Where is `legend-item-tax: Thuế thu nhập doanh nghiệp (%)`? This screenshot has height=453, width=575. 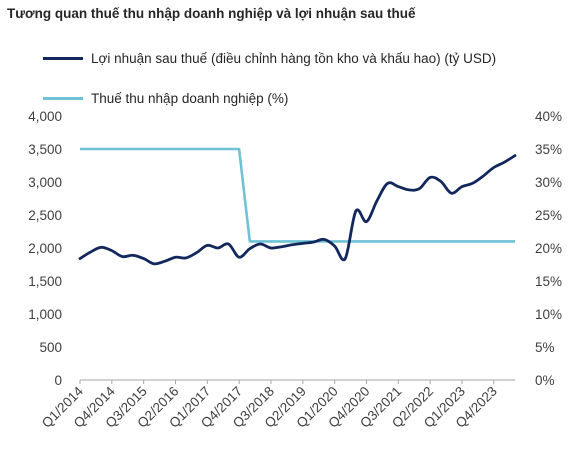 legend-item-tax: Thuế thu nhập doanh nghiệp (%) is located at coordinates (165, 98).